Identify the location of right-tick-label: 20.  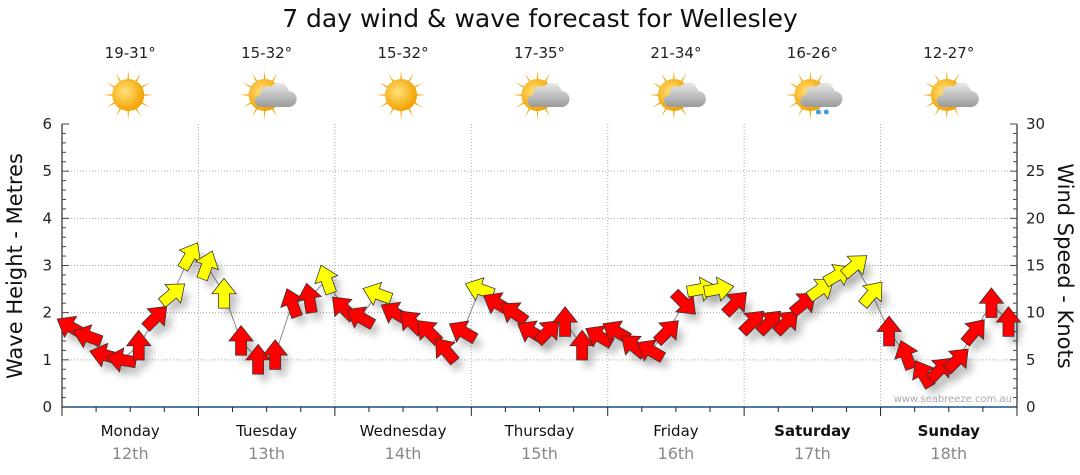
(1035, 218).